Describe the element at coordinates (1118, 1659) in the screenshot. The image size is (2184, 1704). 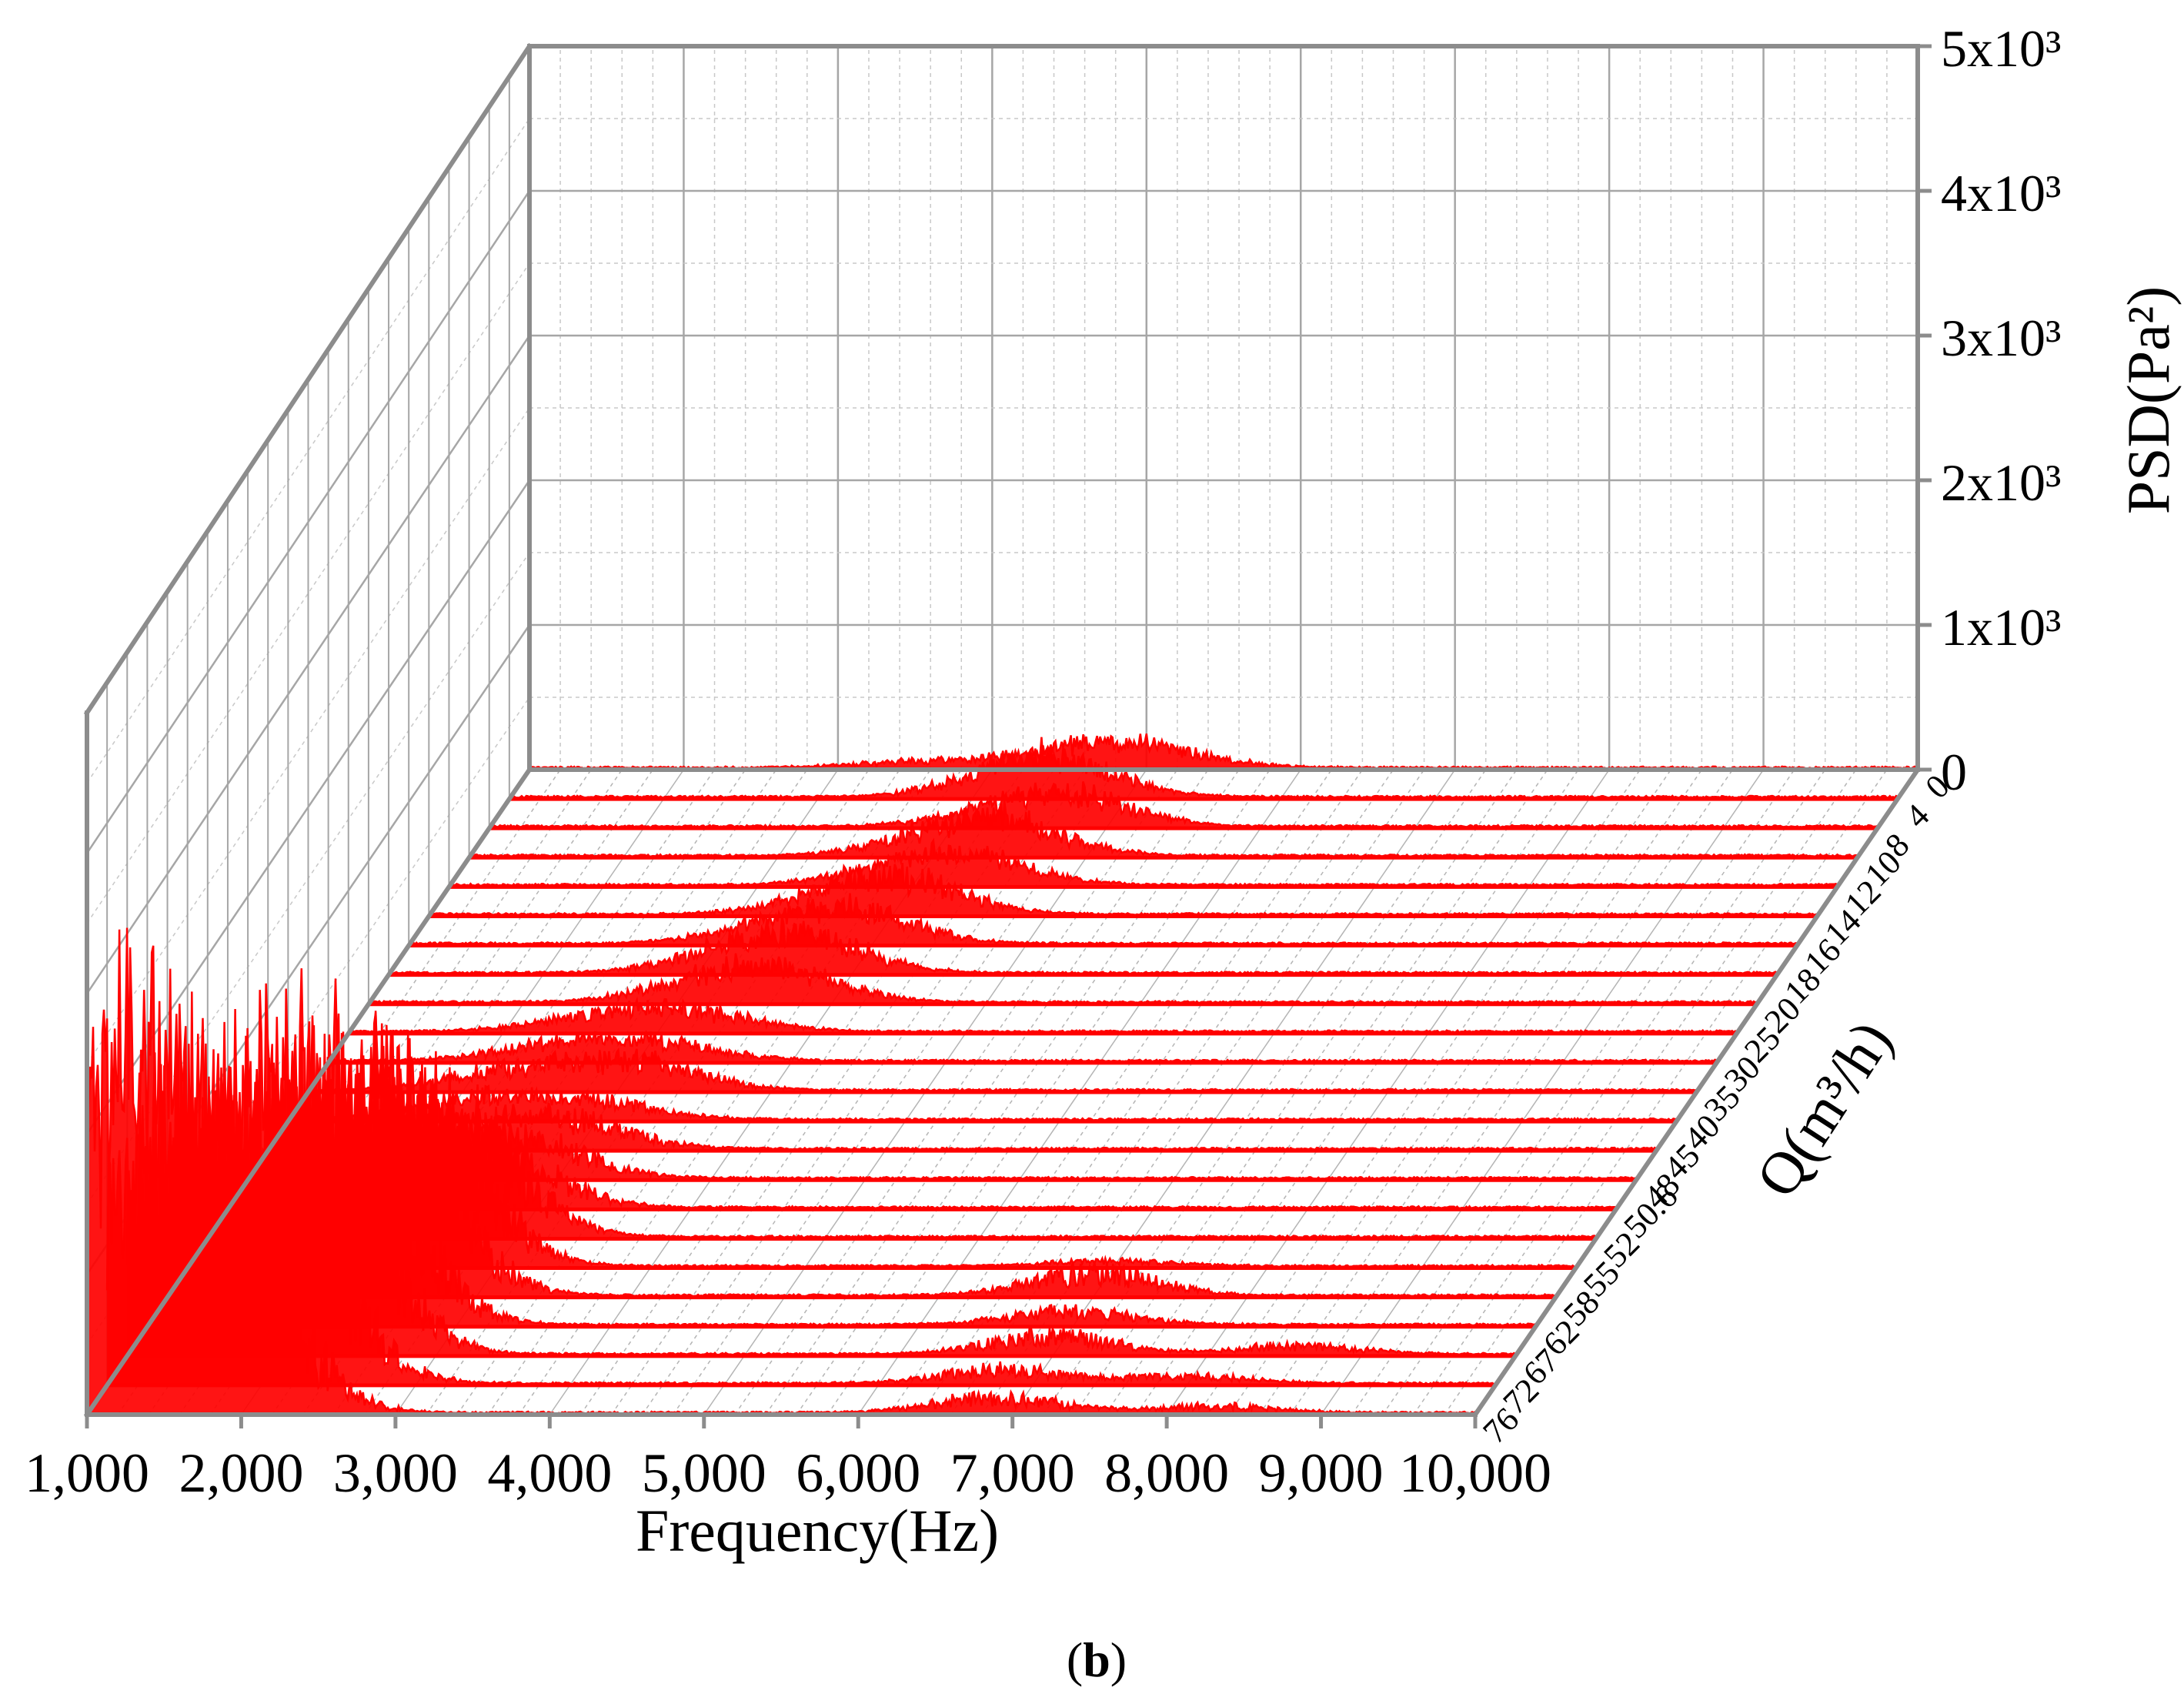
I see `caption-close: )` at that location.